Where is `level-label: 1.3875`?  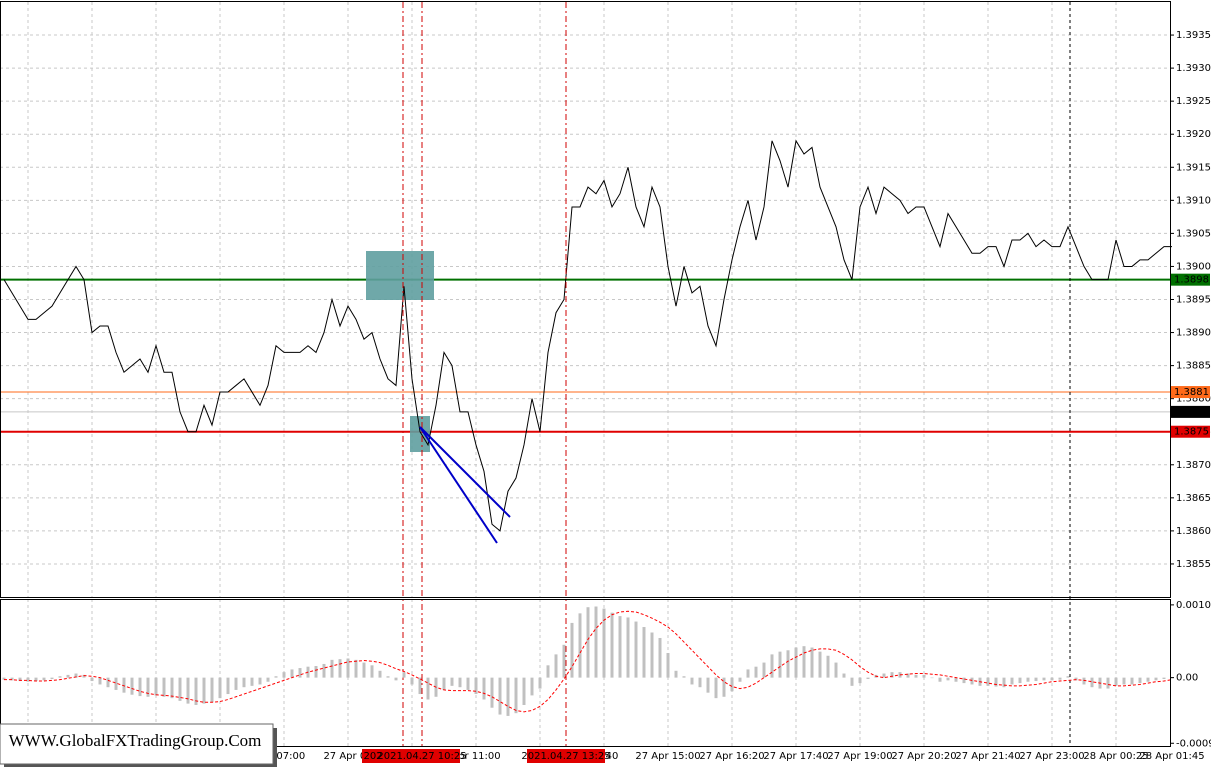
level-label: 1.3875 is located at coordinates (1191, 432).